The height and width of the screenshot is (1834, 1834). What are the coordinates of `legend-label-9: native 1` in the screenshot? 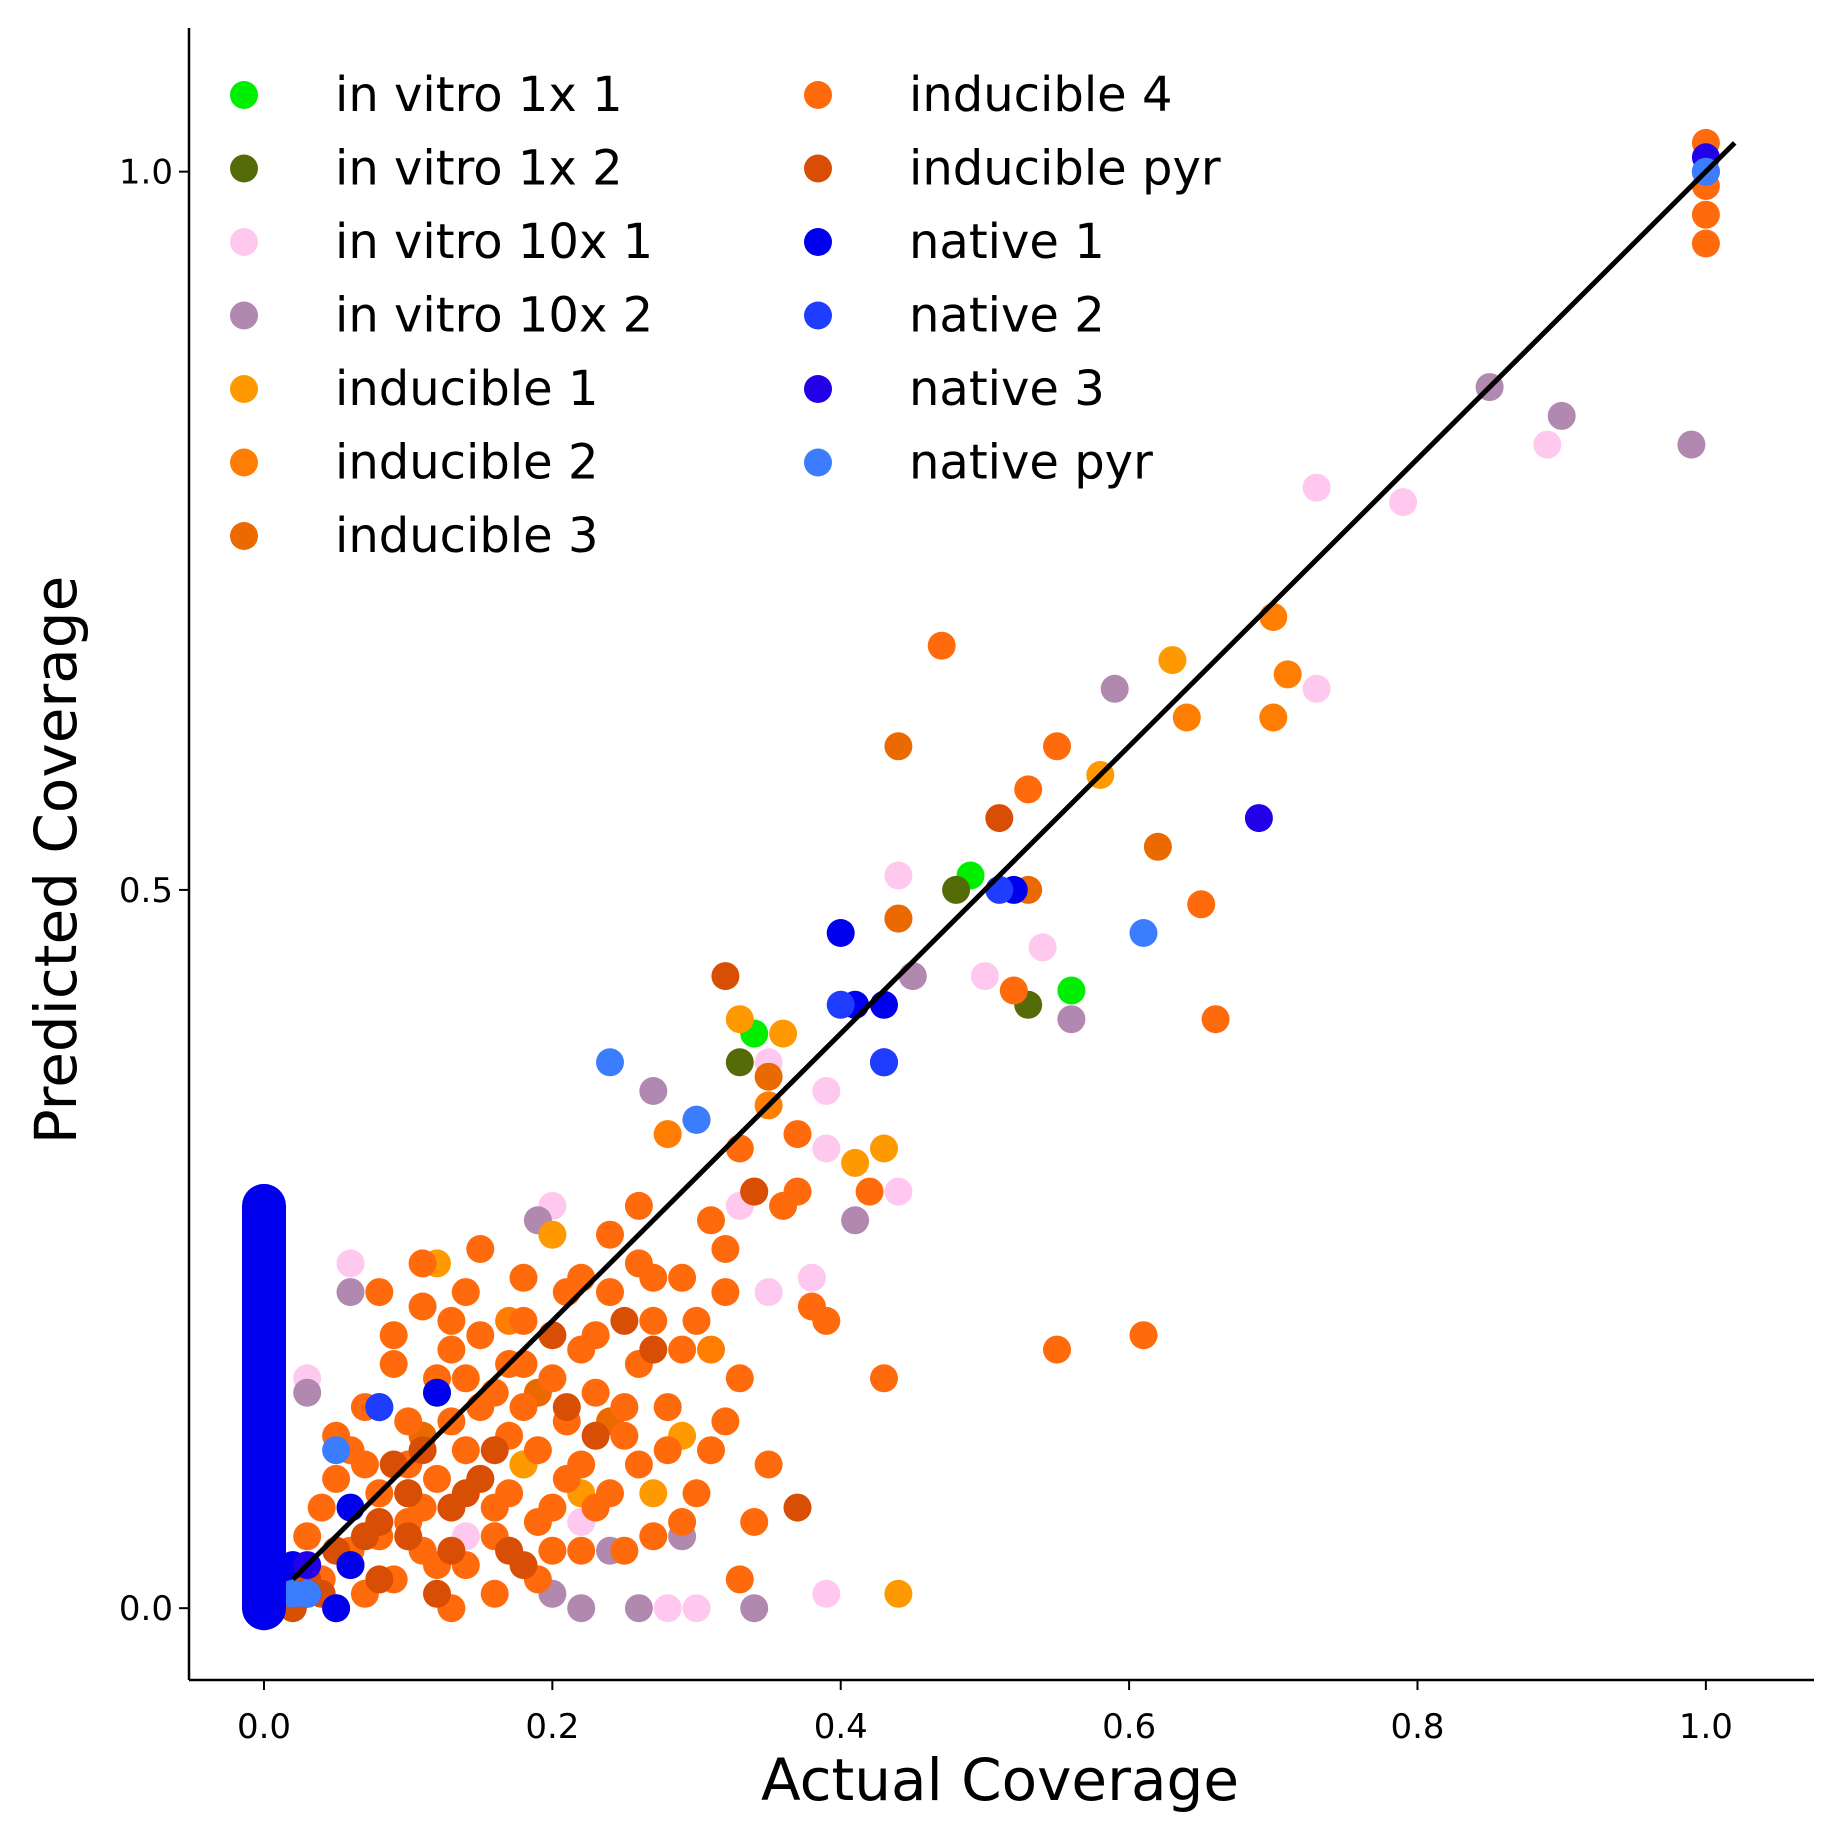 It's located at (1007, 242).